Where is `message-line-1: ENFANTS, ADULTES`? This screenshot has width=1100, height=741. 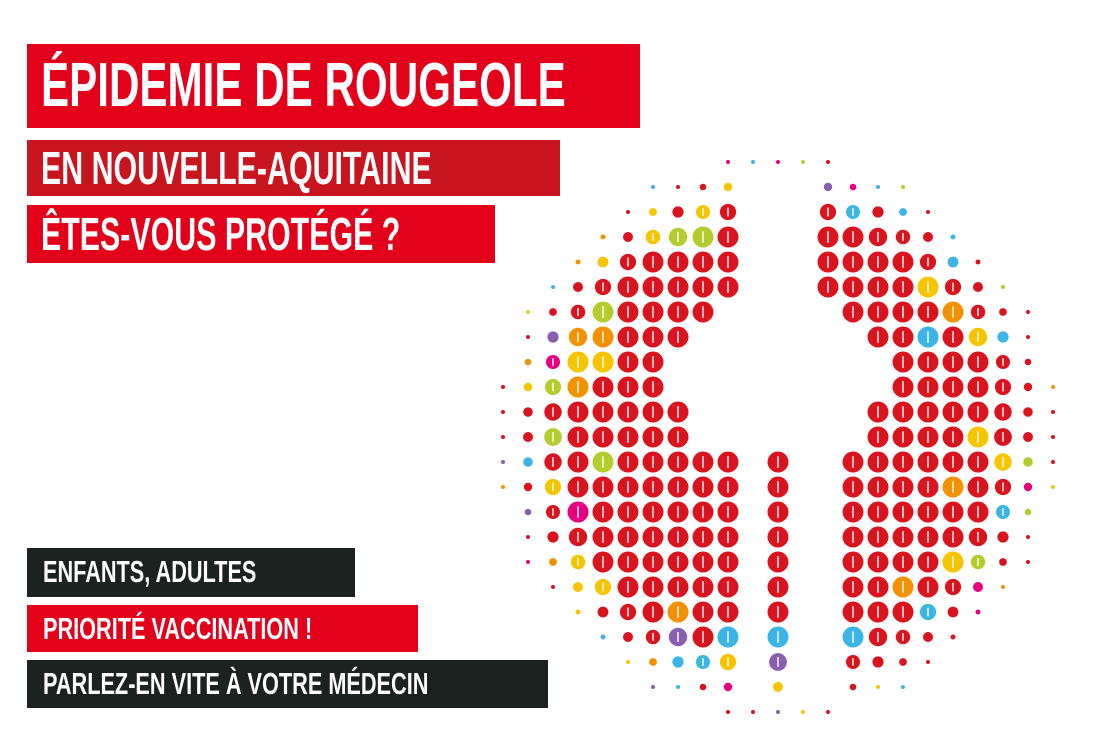 message-line-1: ENFANTS, ADULTES is located at coordinates (191, 572).